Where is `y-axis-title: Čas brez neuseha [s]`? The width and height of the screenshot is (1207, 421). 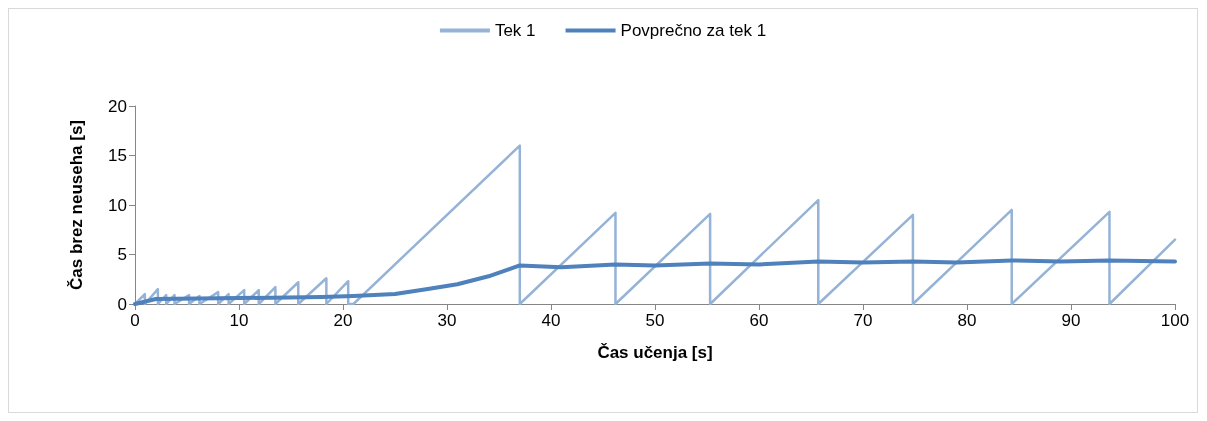
y-axis-title: Čas brez neuseha [s] is located at coordinates (76, 205).